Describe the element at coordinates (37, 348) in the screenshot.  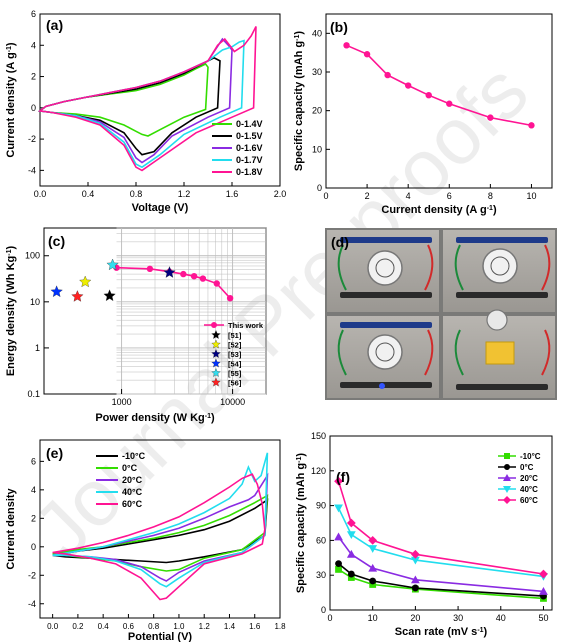
I see `y-tick-label: 1` at that location.